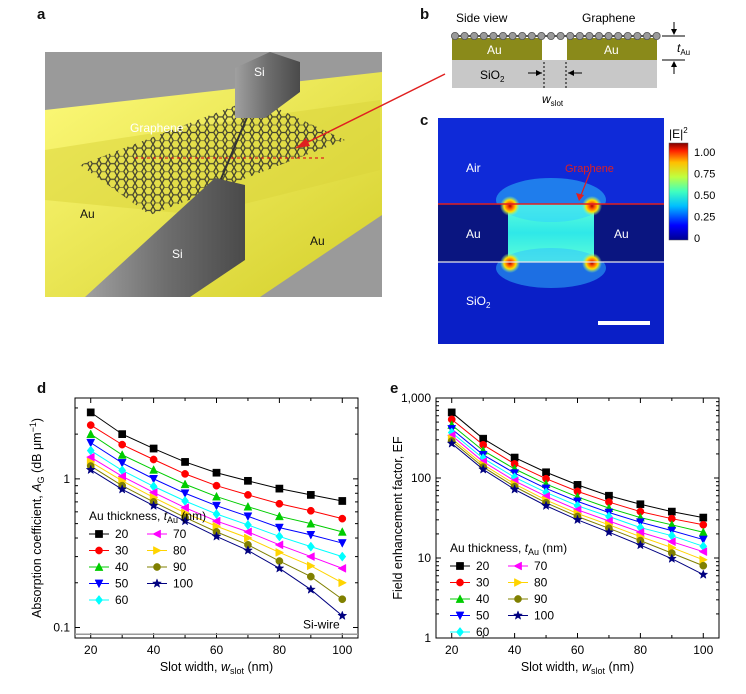 The width and height of the screenshot is (746, 694). Describe the element at coordinates (609, 18) in the screenshot. I see `label-graphene-b: Graphene` at that location.